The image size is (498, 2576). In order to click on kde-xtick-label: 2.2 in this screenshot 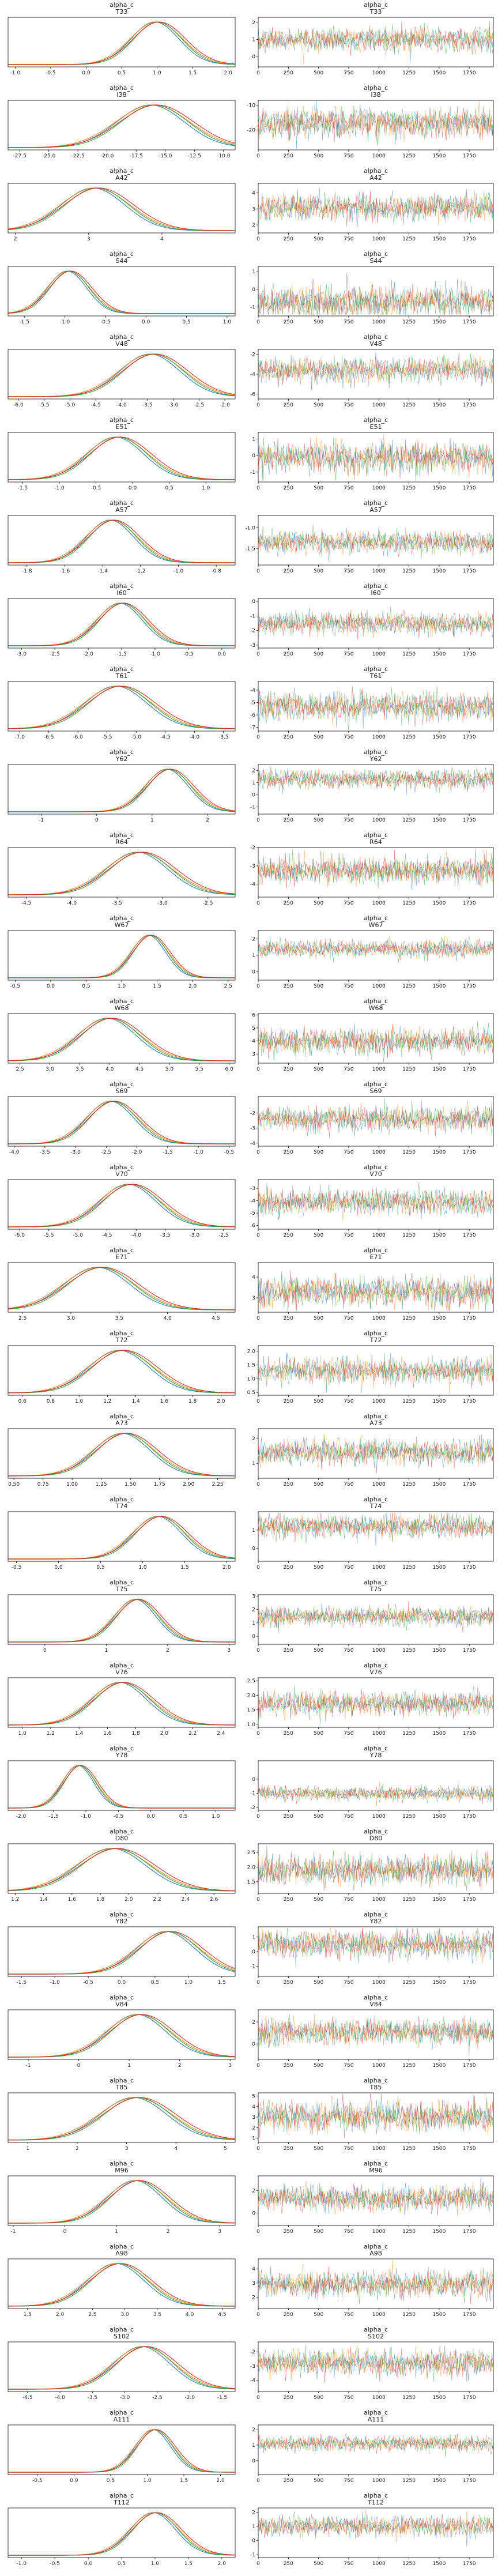, I will do `click(192, 1734)`.